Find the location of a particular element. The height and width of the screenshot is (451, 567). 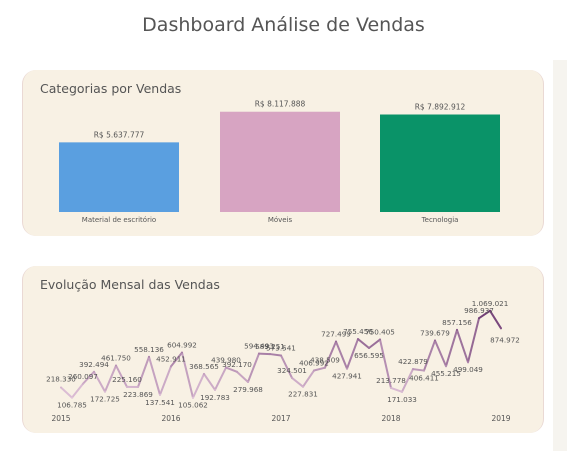

data-label: 223.869 is located at coordinates (138, 394).